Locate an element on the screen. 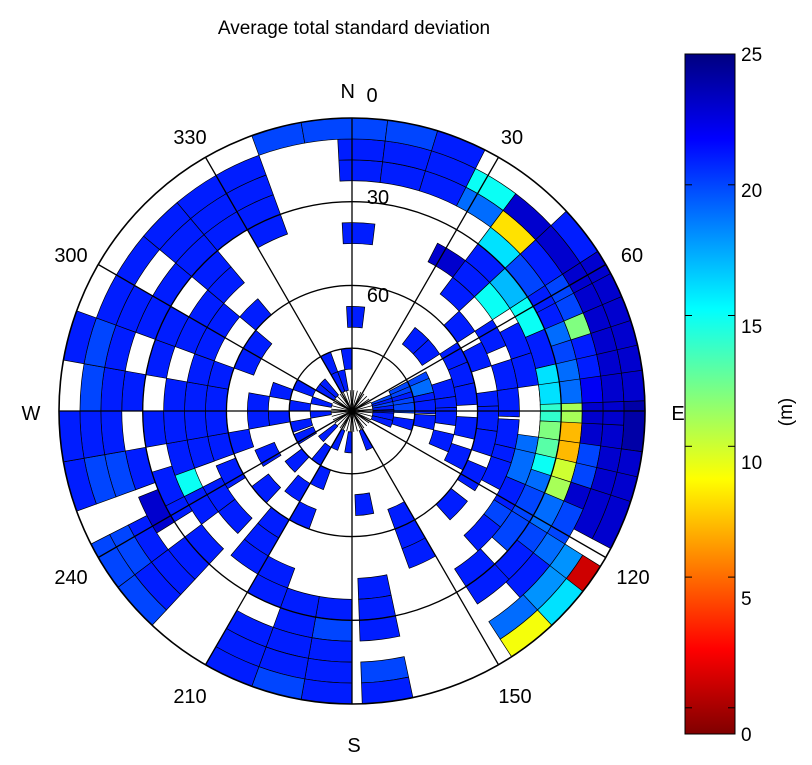 This screenshot has width=812, height=765. azimuth-label-60: 60 is located at coordinates (632, 256).